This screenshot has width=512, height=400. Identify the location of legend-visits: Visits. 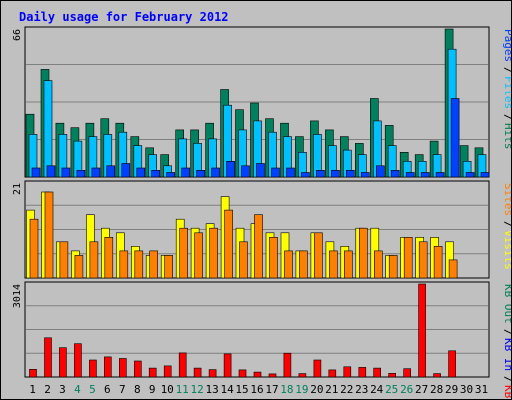
(506, 250).